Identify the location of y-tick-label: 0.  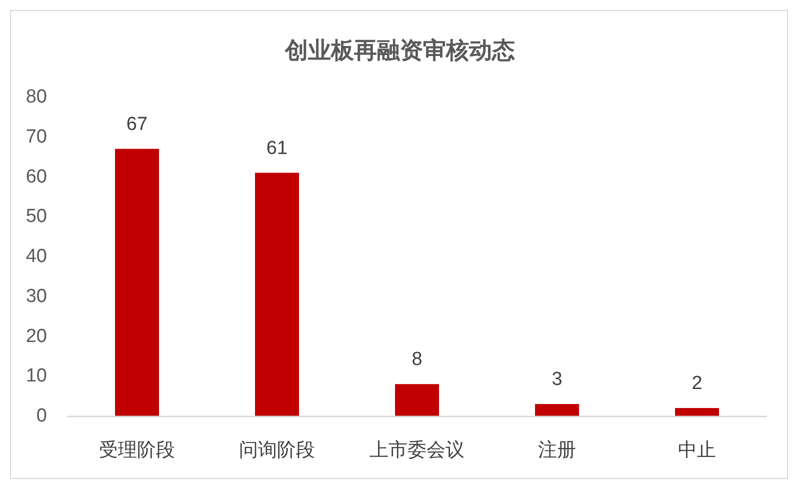
(41, 416).